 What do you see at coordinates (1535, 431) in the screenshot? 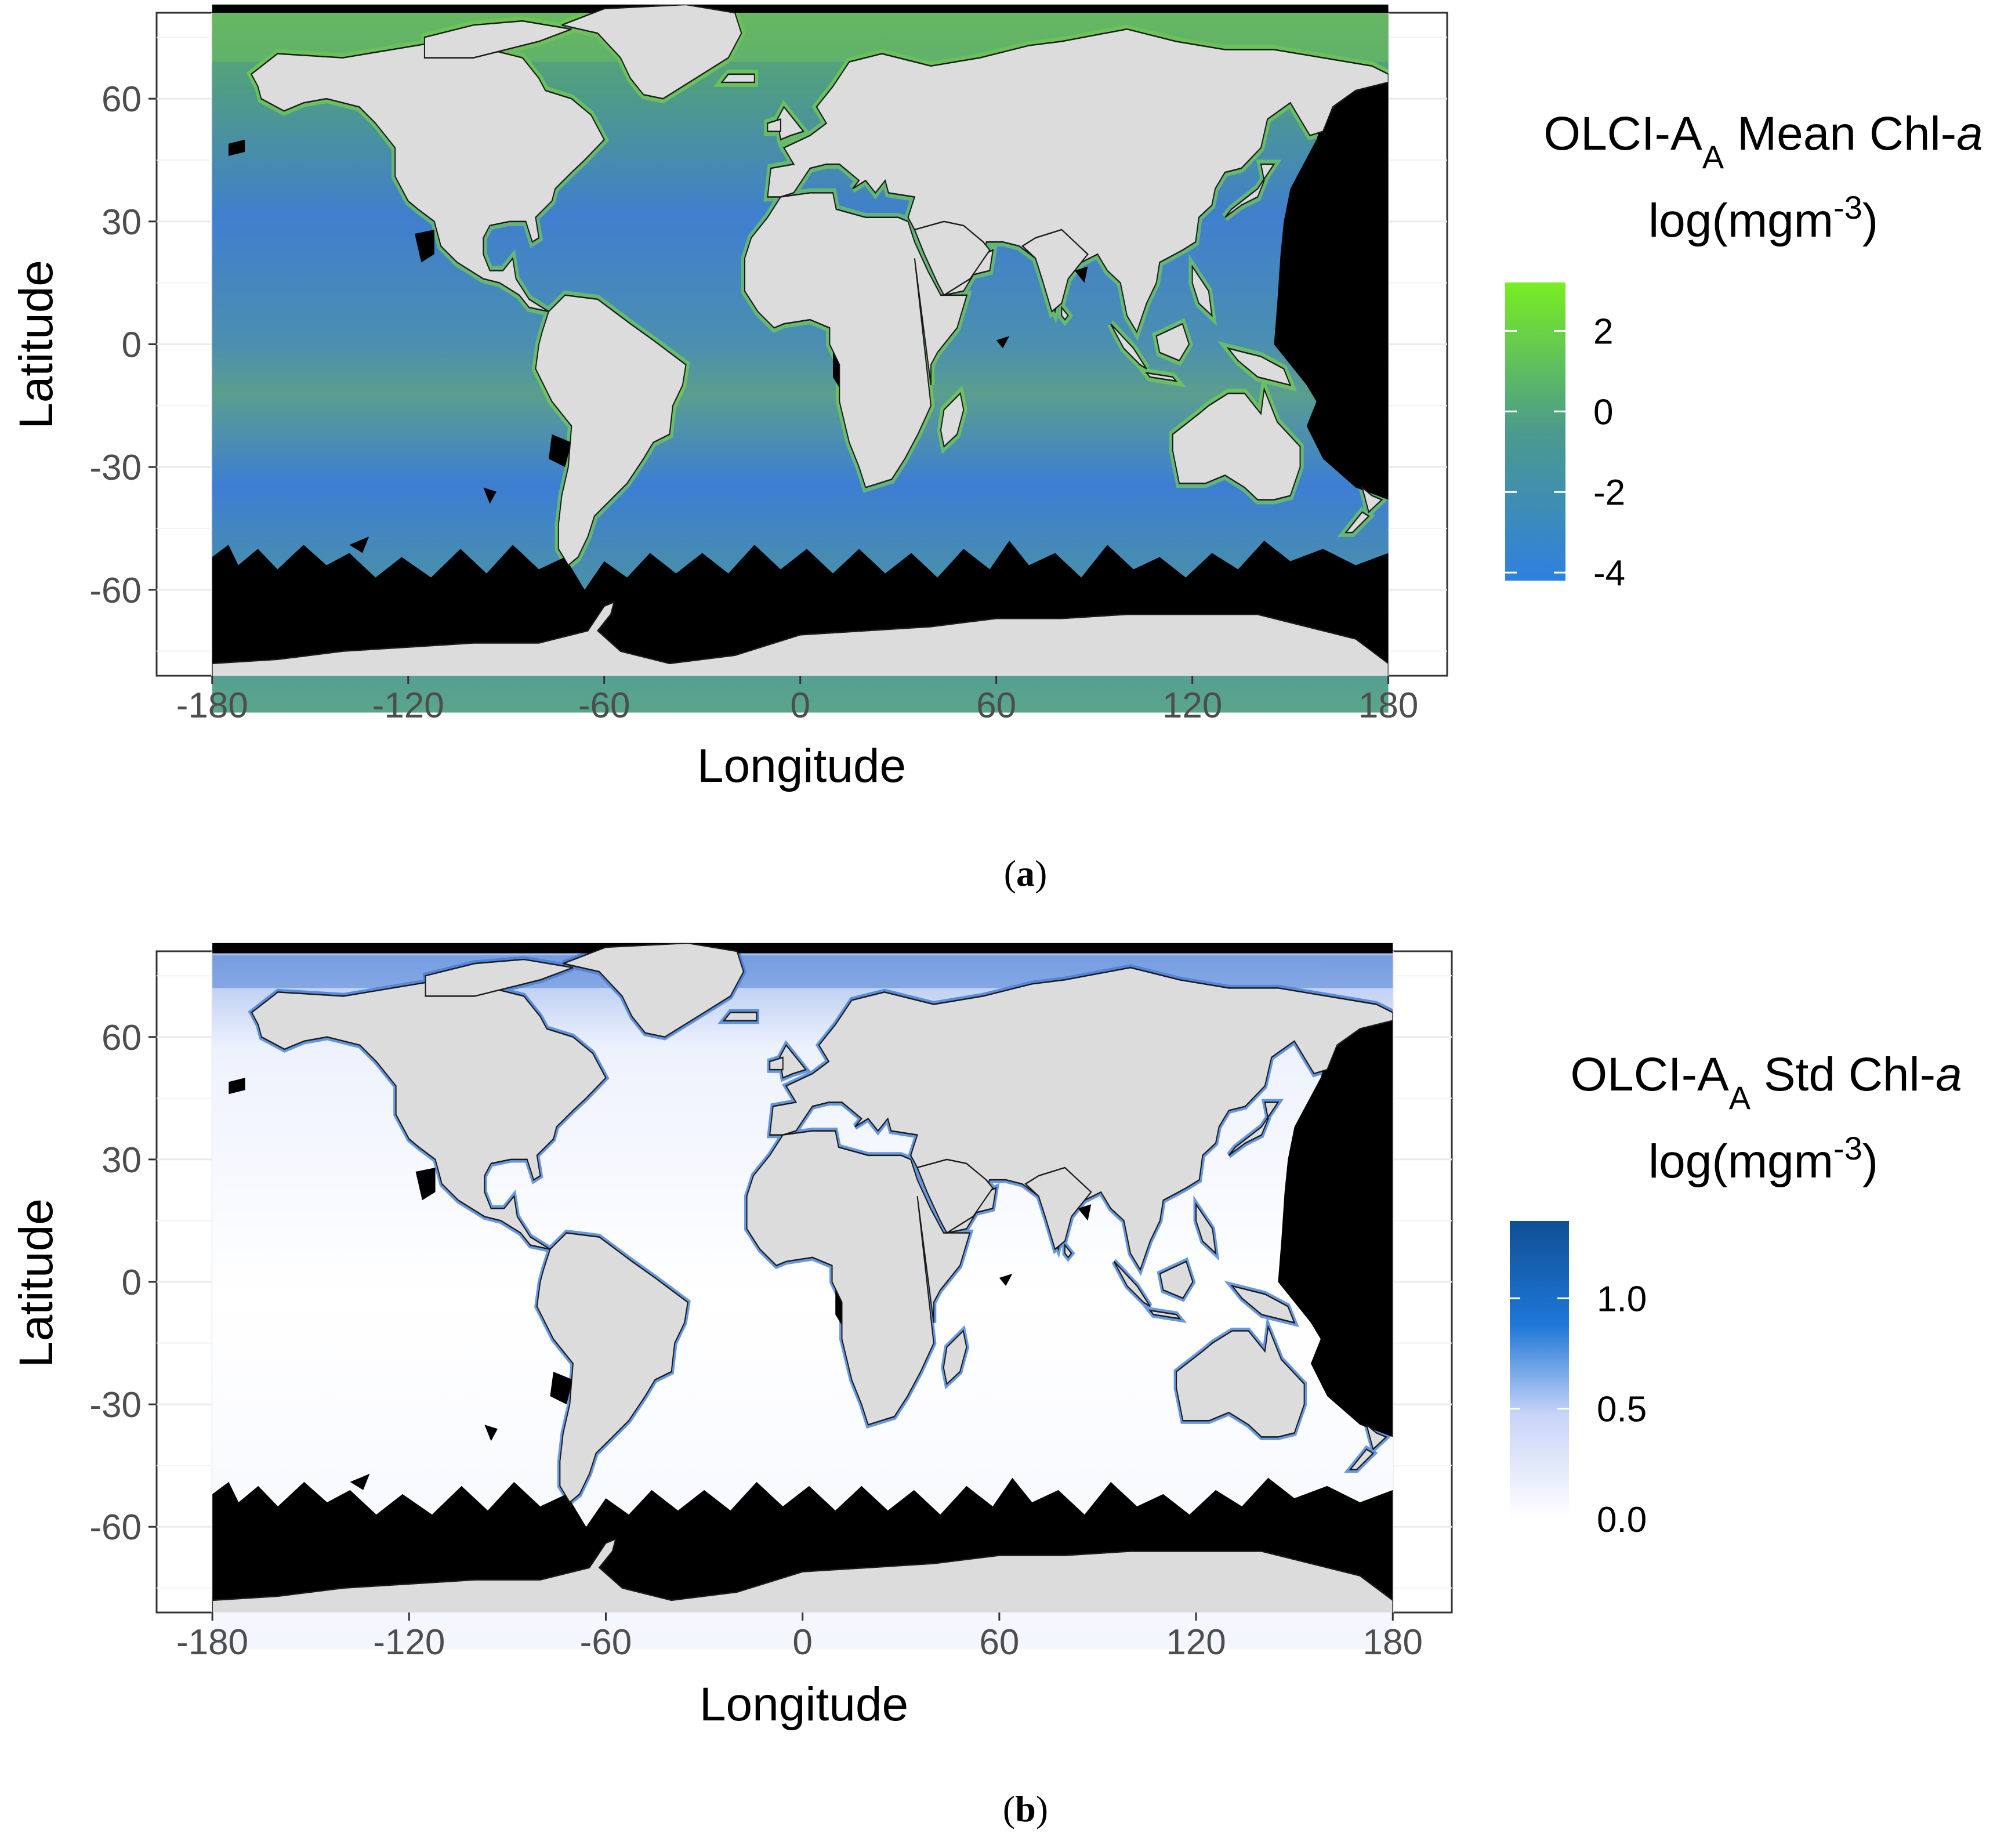
I see `panel-a-colorbar` at bounding box center [1535, 431].